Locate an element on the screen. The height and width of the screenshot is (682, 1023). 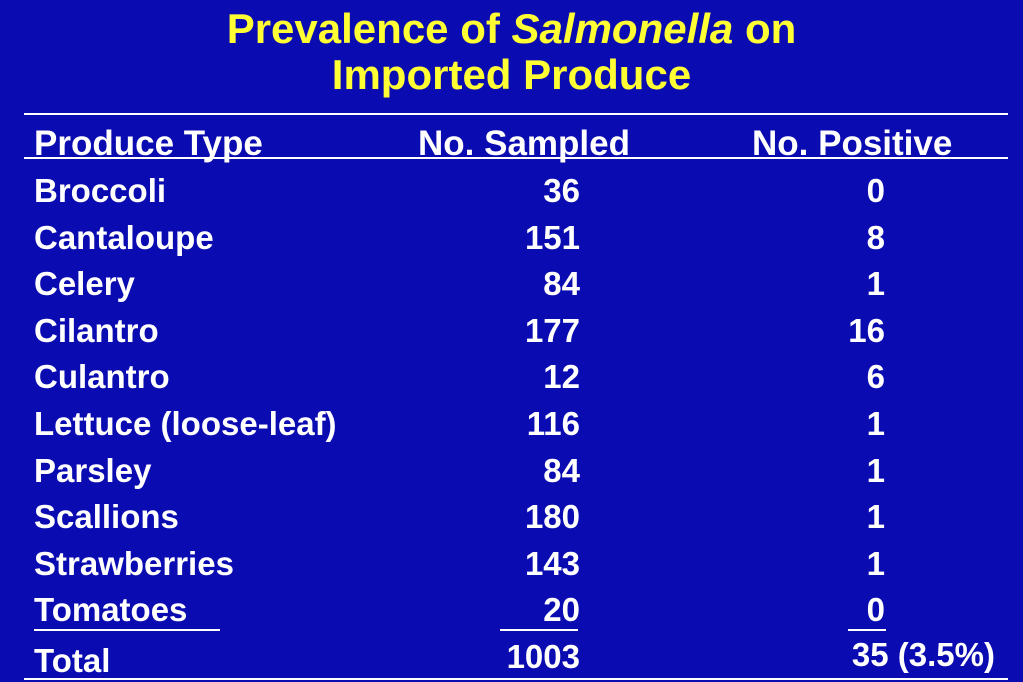
row-produce-name: Scallions is located at coordinates (106, 516).